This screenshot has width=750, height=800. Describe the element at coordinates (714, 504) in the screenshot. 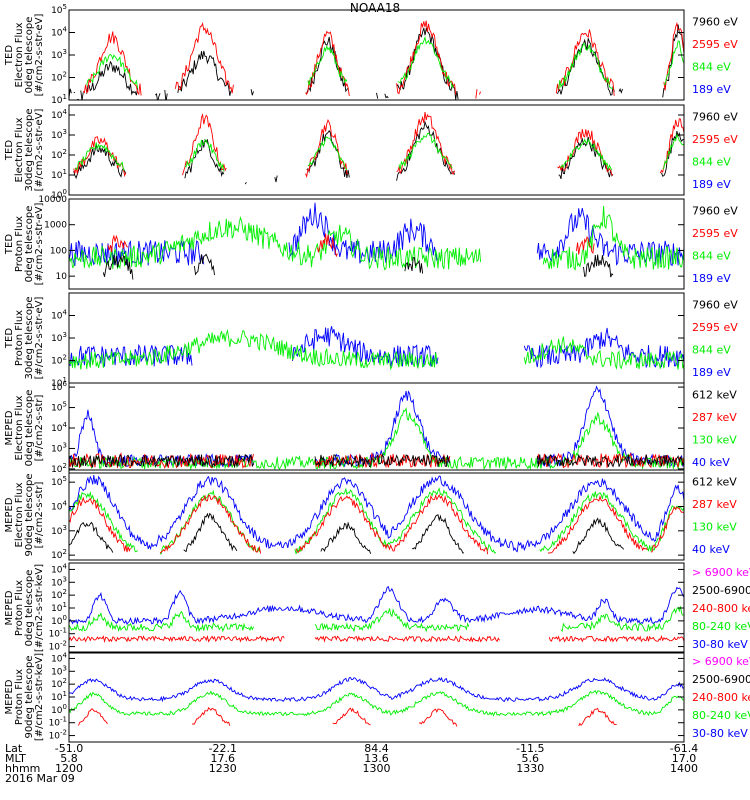

I see `legend-entry: 287 keV` at that location.